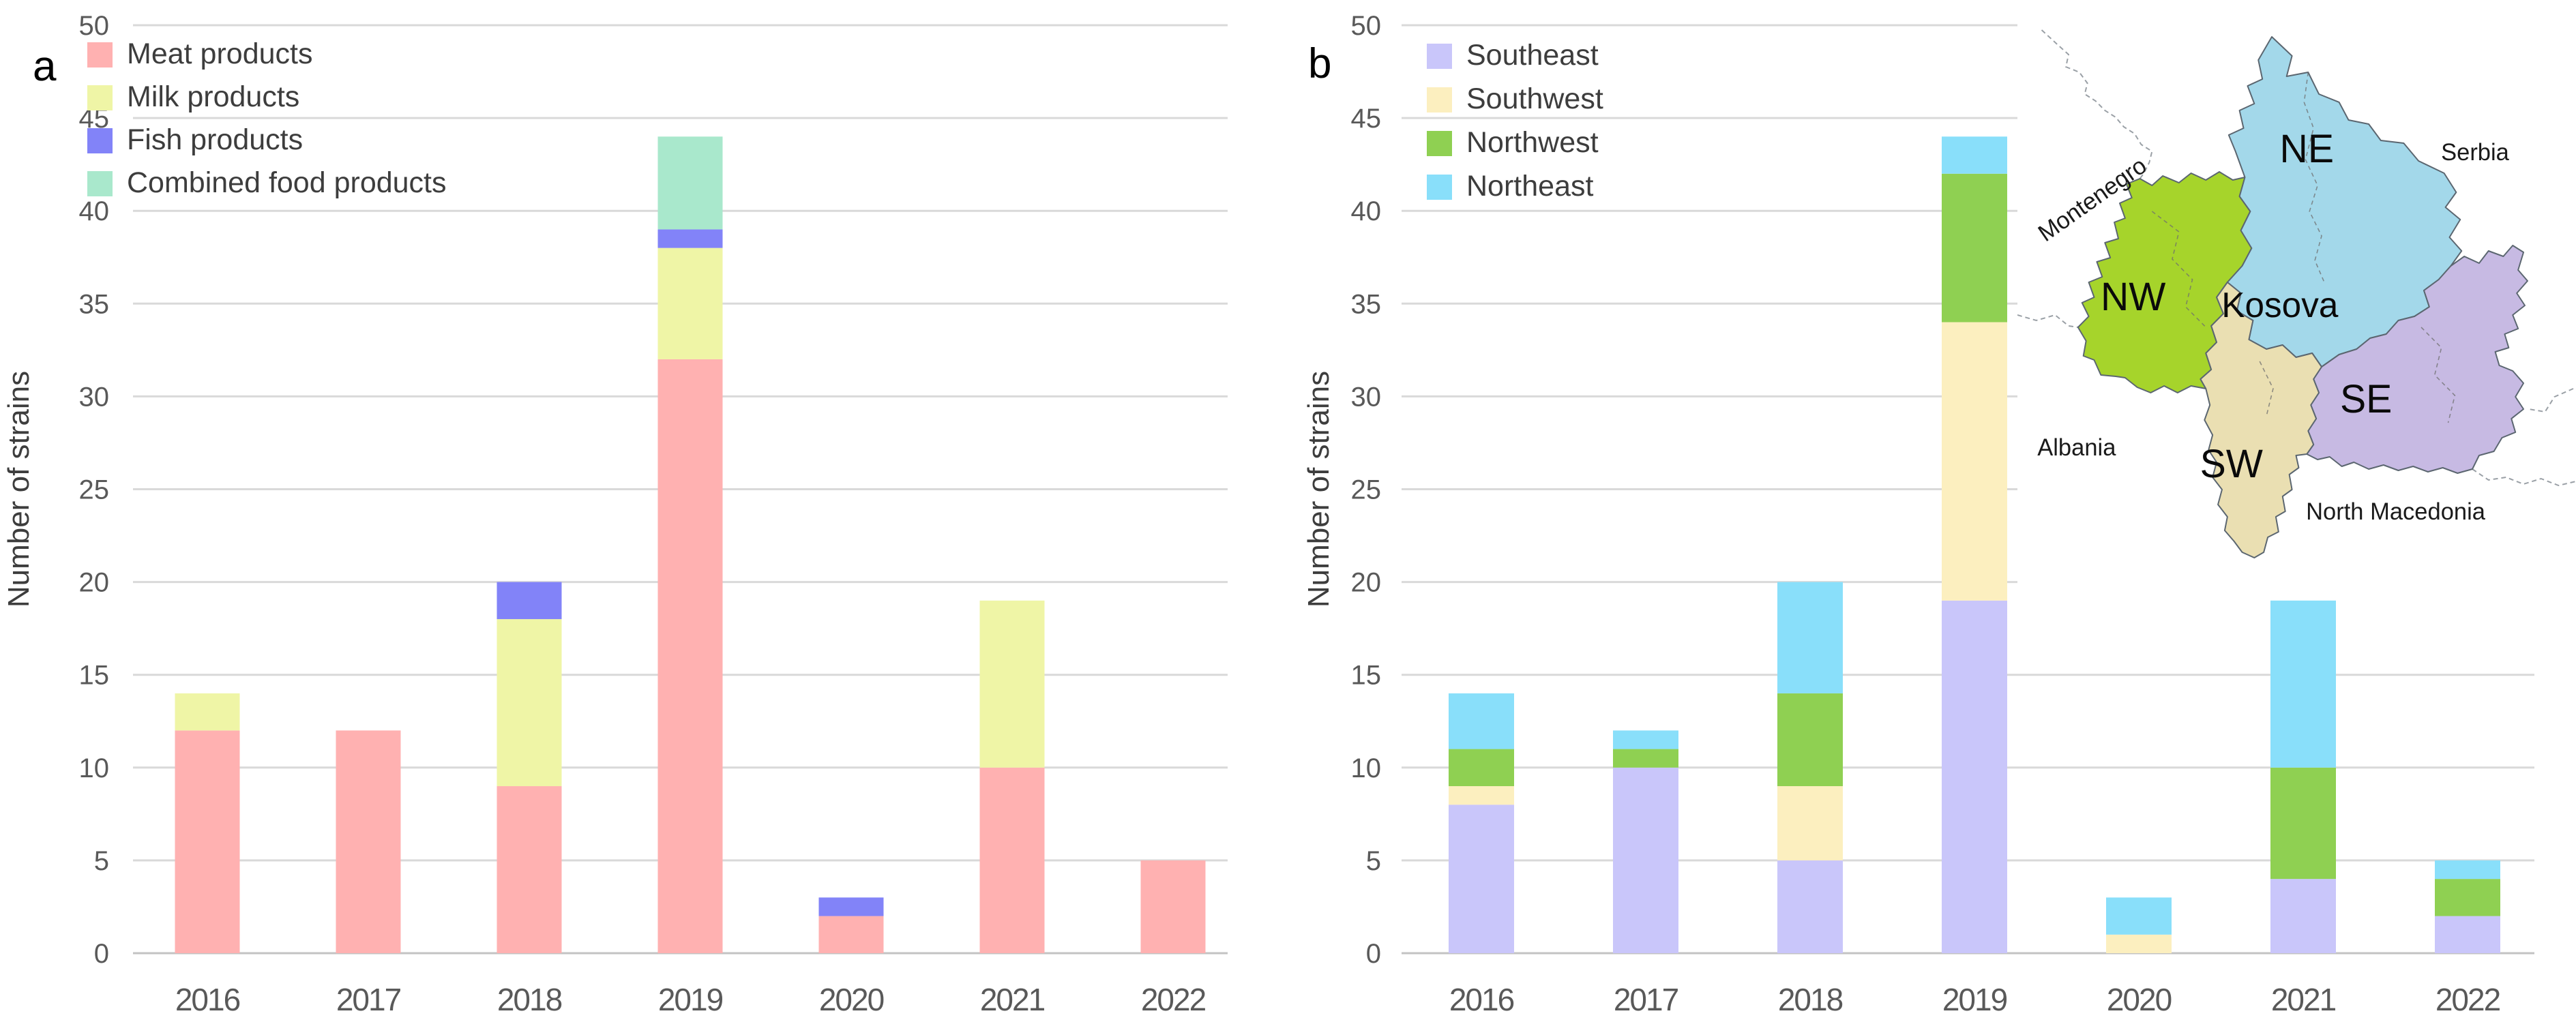 The width and height of the screenshot is (2576, 1035). I want to click on legend-label: Milk products, so click(213, 96).